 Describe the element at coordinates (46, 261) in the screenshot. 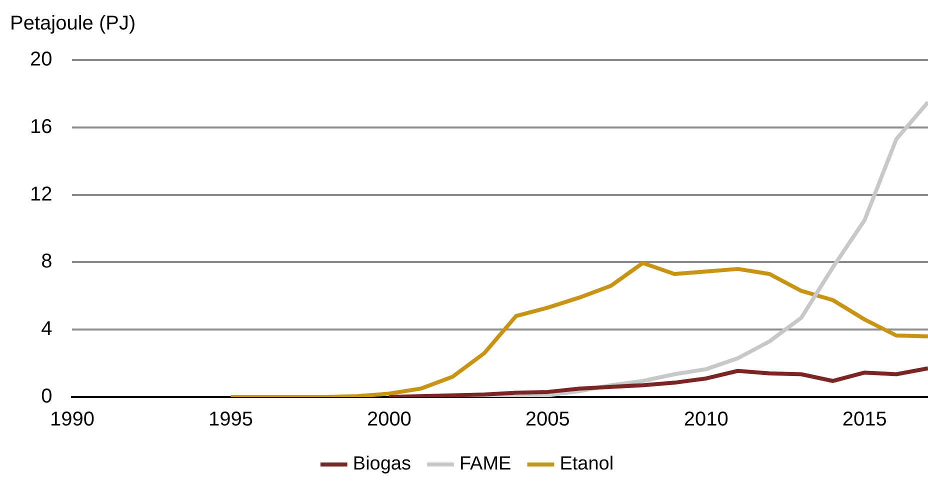

I see `y-tick-label: 8` at that location.